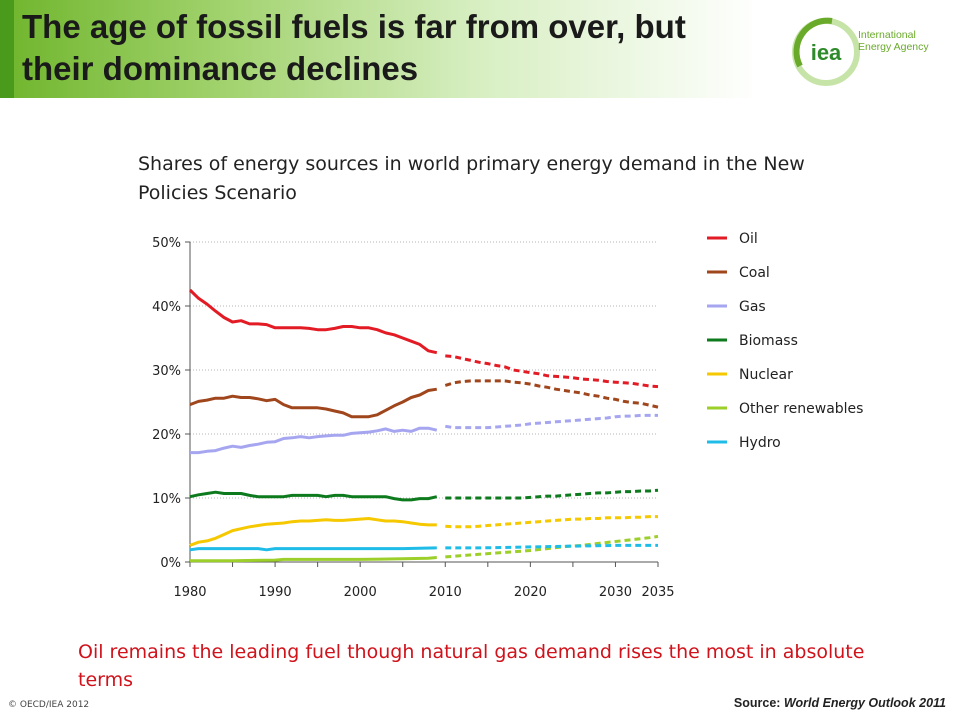  Describe the element at coordinates (445, 592) in the screenshot. I see `x-tick-label: 2010` at that location.